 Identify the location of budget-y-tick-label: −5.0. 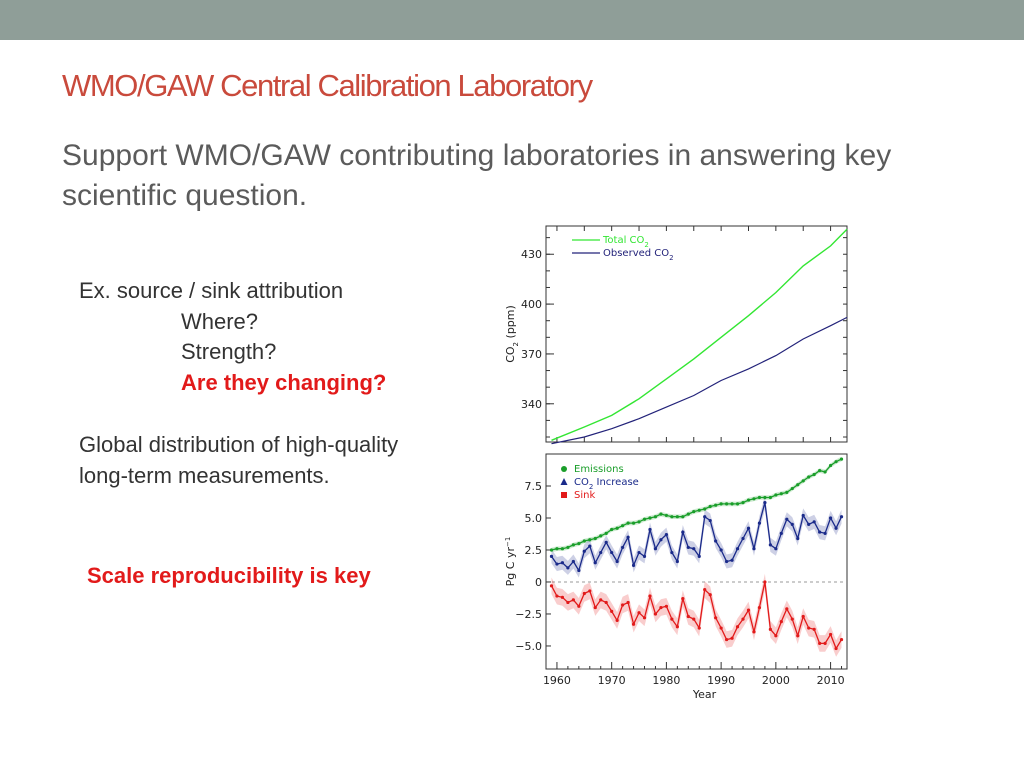
(528, 646).